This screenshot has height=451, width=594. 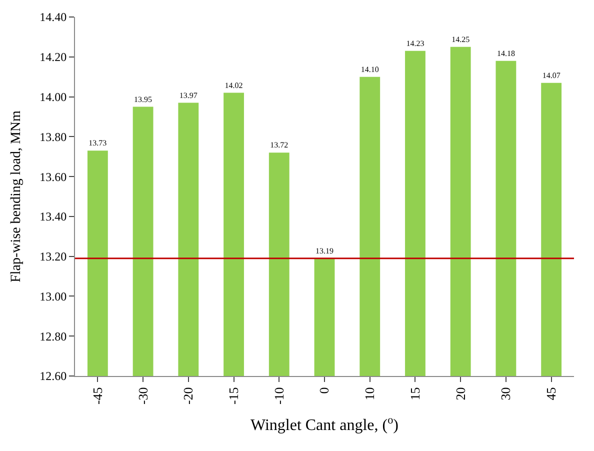 I want to click on x-tick-label: -30, so click(x=142, y=396).